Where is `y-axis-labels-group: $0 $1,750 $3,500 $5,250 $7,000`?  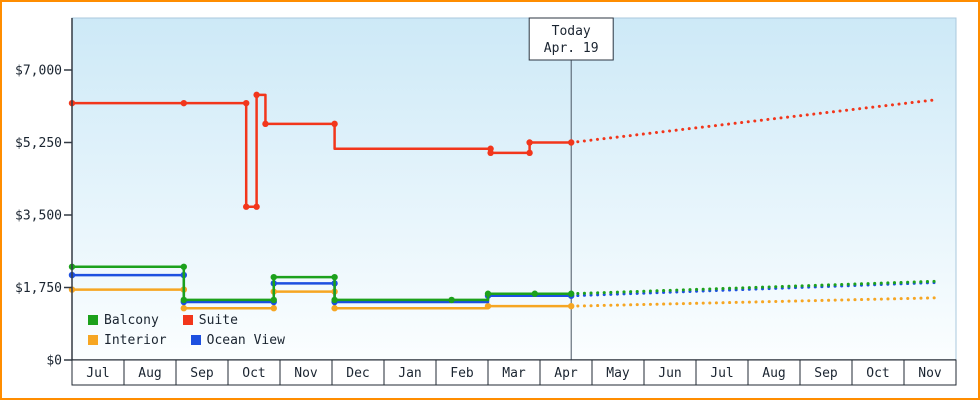
y-axis-labels-group: $0 $1,750 $3,500 $5,250 $7,000 is located at coordinates (43, 216).